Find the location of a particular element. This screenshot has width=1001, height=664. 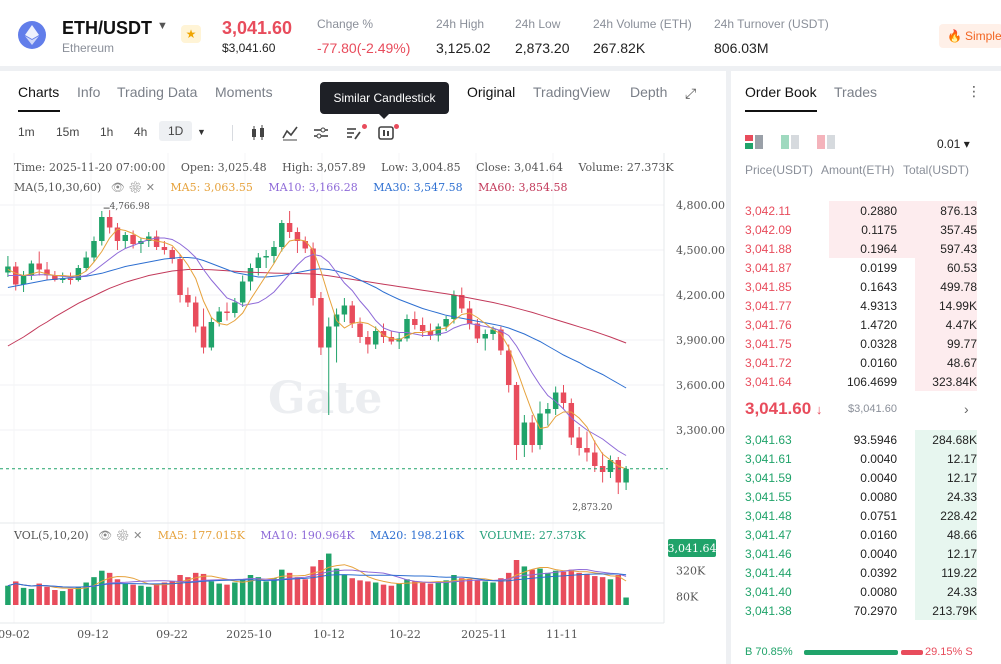

row-price: 3,041.59 is located at coordinates (768, 478).